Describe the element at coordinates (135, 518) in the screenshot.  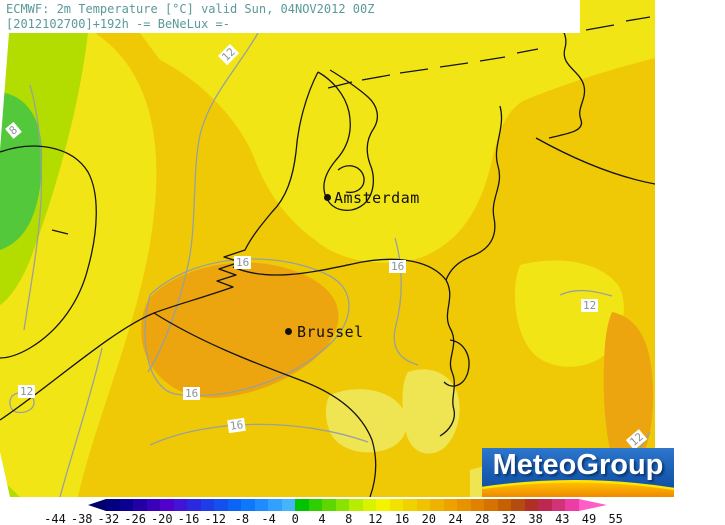
I see `colorbar-tick-label: -26` at that location.